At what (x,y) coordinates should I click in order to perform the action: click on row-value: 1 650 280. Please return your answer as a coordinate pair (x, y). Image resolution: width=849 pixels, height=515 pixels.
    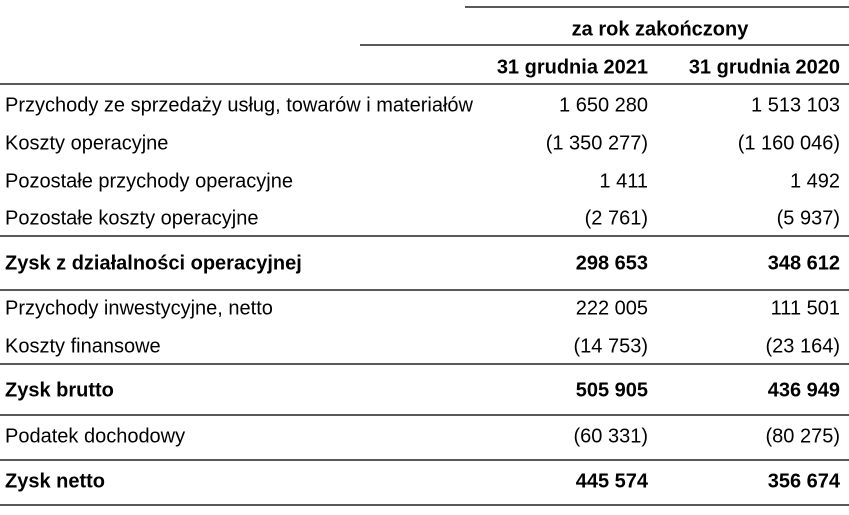
    Looking at the image, I should click on (603, 105).